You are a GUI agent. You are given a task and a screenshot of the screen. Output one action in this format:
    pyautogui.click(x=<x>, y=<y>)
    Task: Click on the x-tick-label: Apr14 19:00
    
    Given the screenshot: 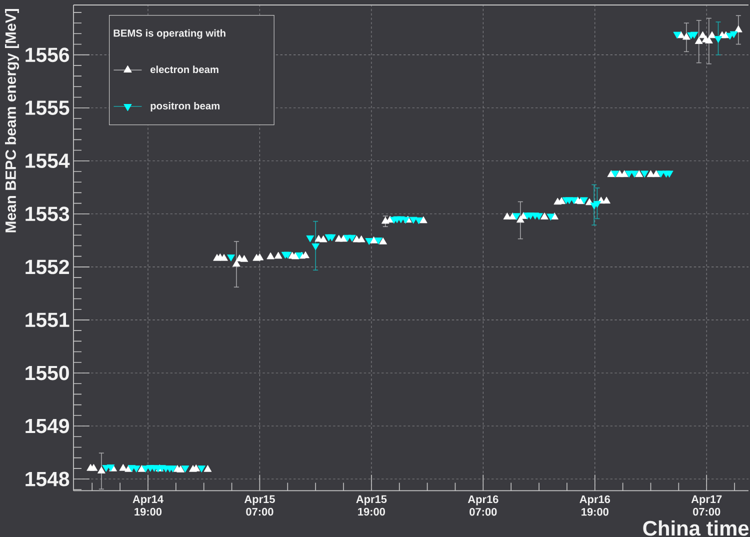 What is the action you would take?
    pyautogui.click(x=148, y=505)
    